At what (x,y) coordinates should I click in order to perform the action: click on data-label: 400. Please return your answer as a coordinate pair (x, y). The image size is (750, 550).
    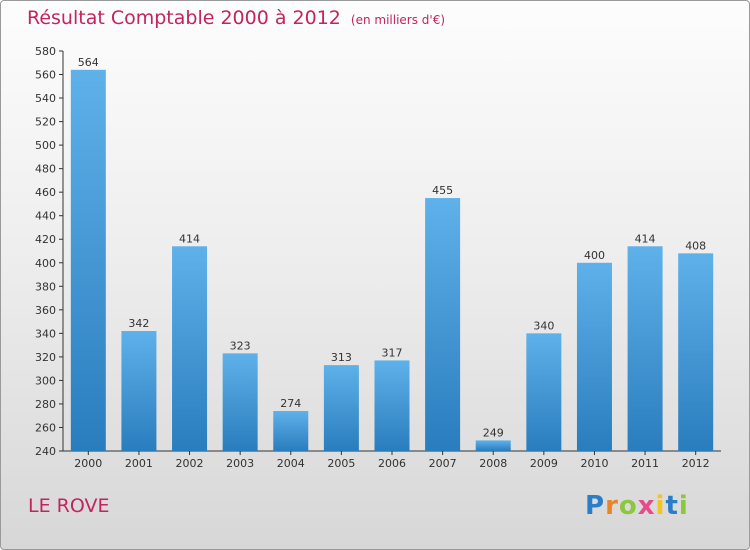
    Looking at the image, I should click on (594, 255).